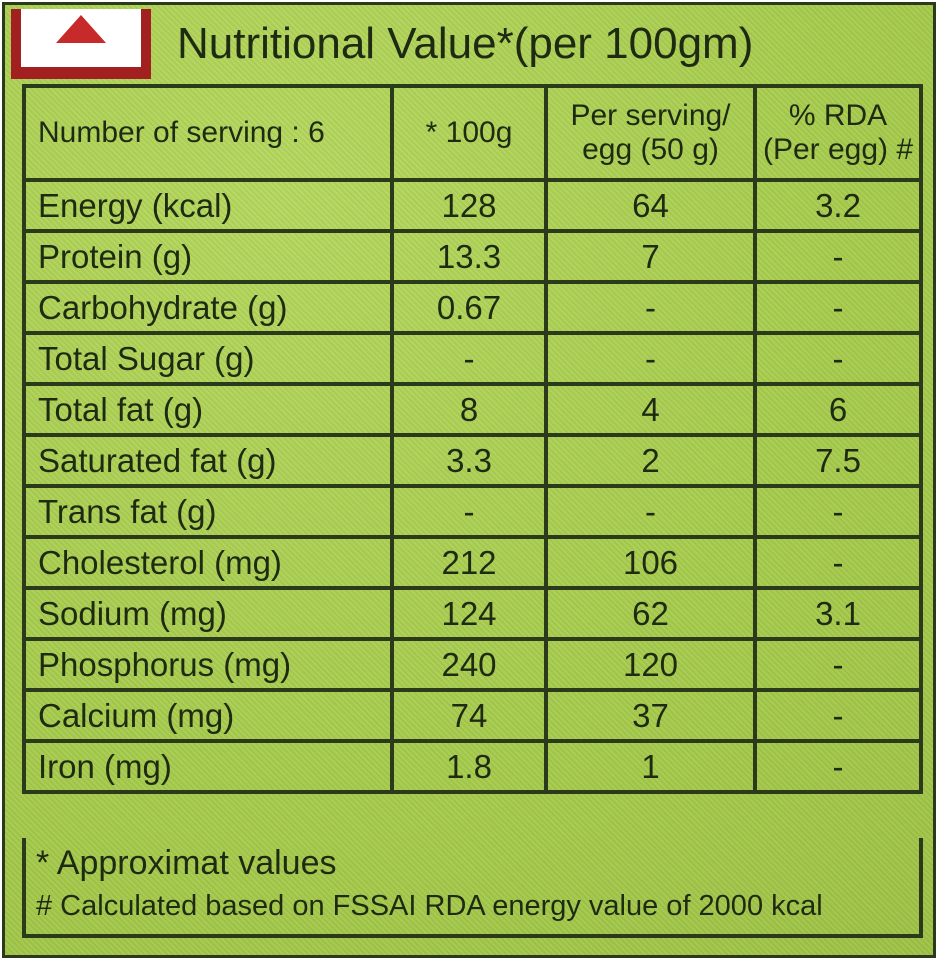 The width and height of the screenshot is (940, 963). Describe the element at coordinates (208, 562) in the screenshot. I see `nutrient-name: Cholesterol (mg)` at that location.